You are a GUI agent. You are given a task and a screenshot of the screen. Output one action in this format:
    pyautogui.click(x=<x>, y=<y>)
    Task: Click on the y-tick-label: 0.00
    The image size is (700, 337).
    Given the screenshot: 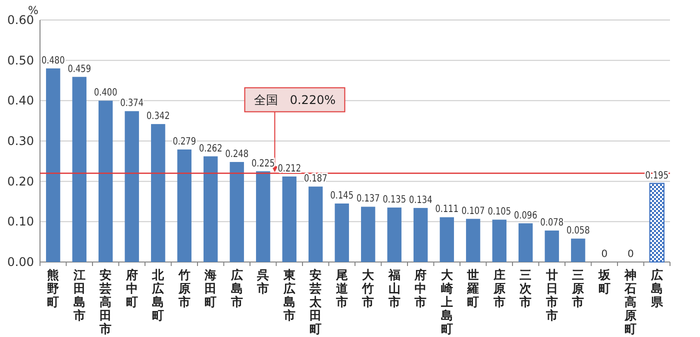 What is the action you would take?
    pyautogui.click(x=20, y=262)
    